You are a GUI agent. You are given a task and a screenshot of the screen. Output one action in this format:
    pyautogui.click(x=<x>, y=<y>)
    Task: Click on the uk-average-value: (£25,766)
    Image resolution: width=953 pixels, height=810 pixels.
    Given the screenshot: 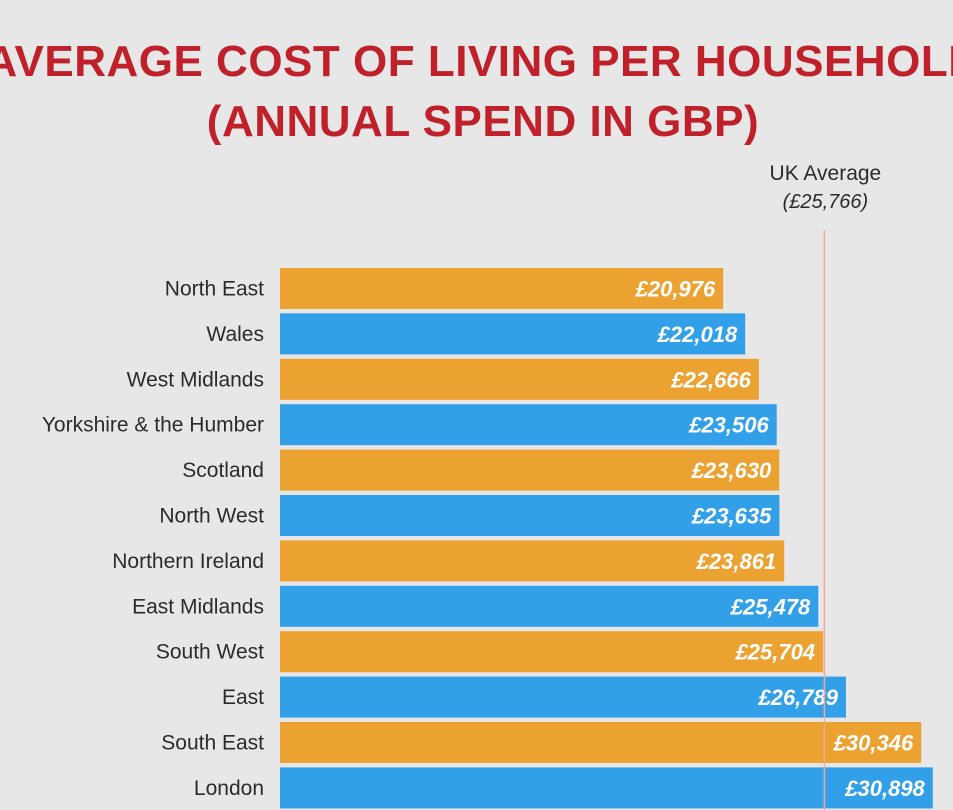 What is the action you would take?
    pyautogui.click(x=826, y=202)
    